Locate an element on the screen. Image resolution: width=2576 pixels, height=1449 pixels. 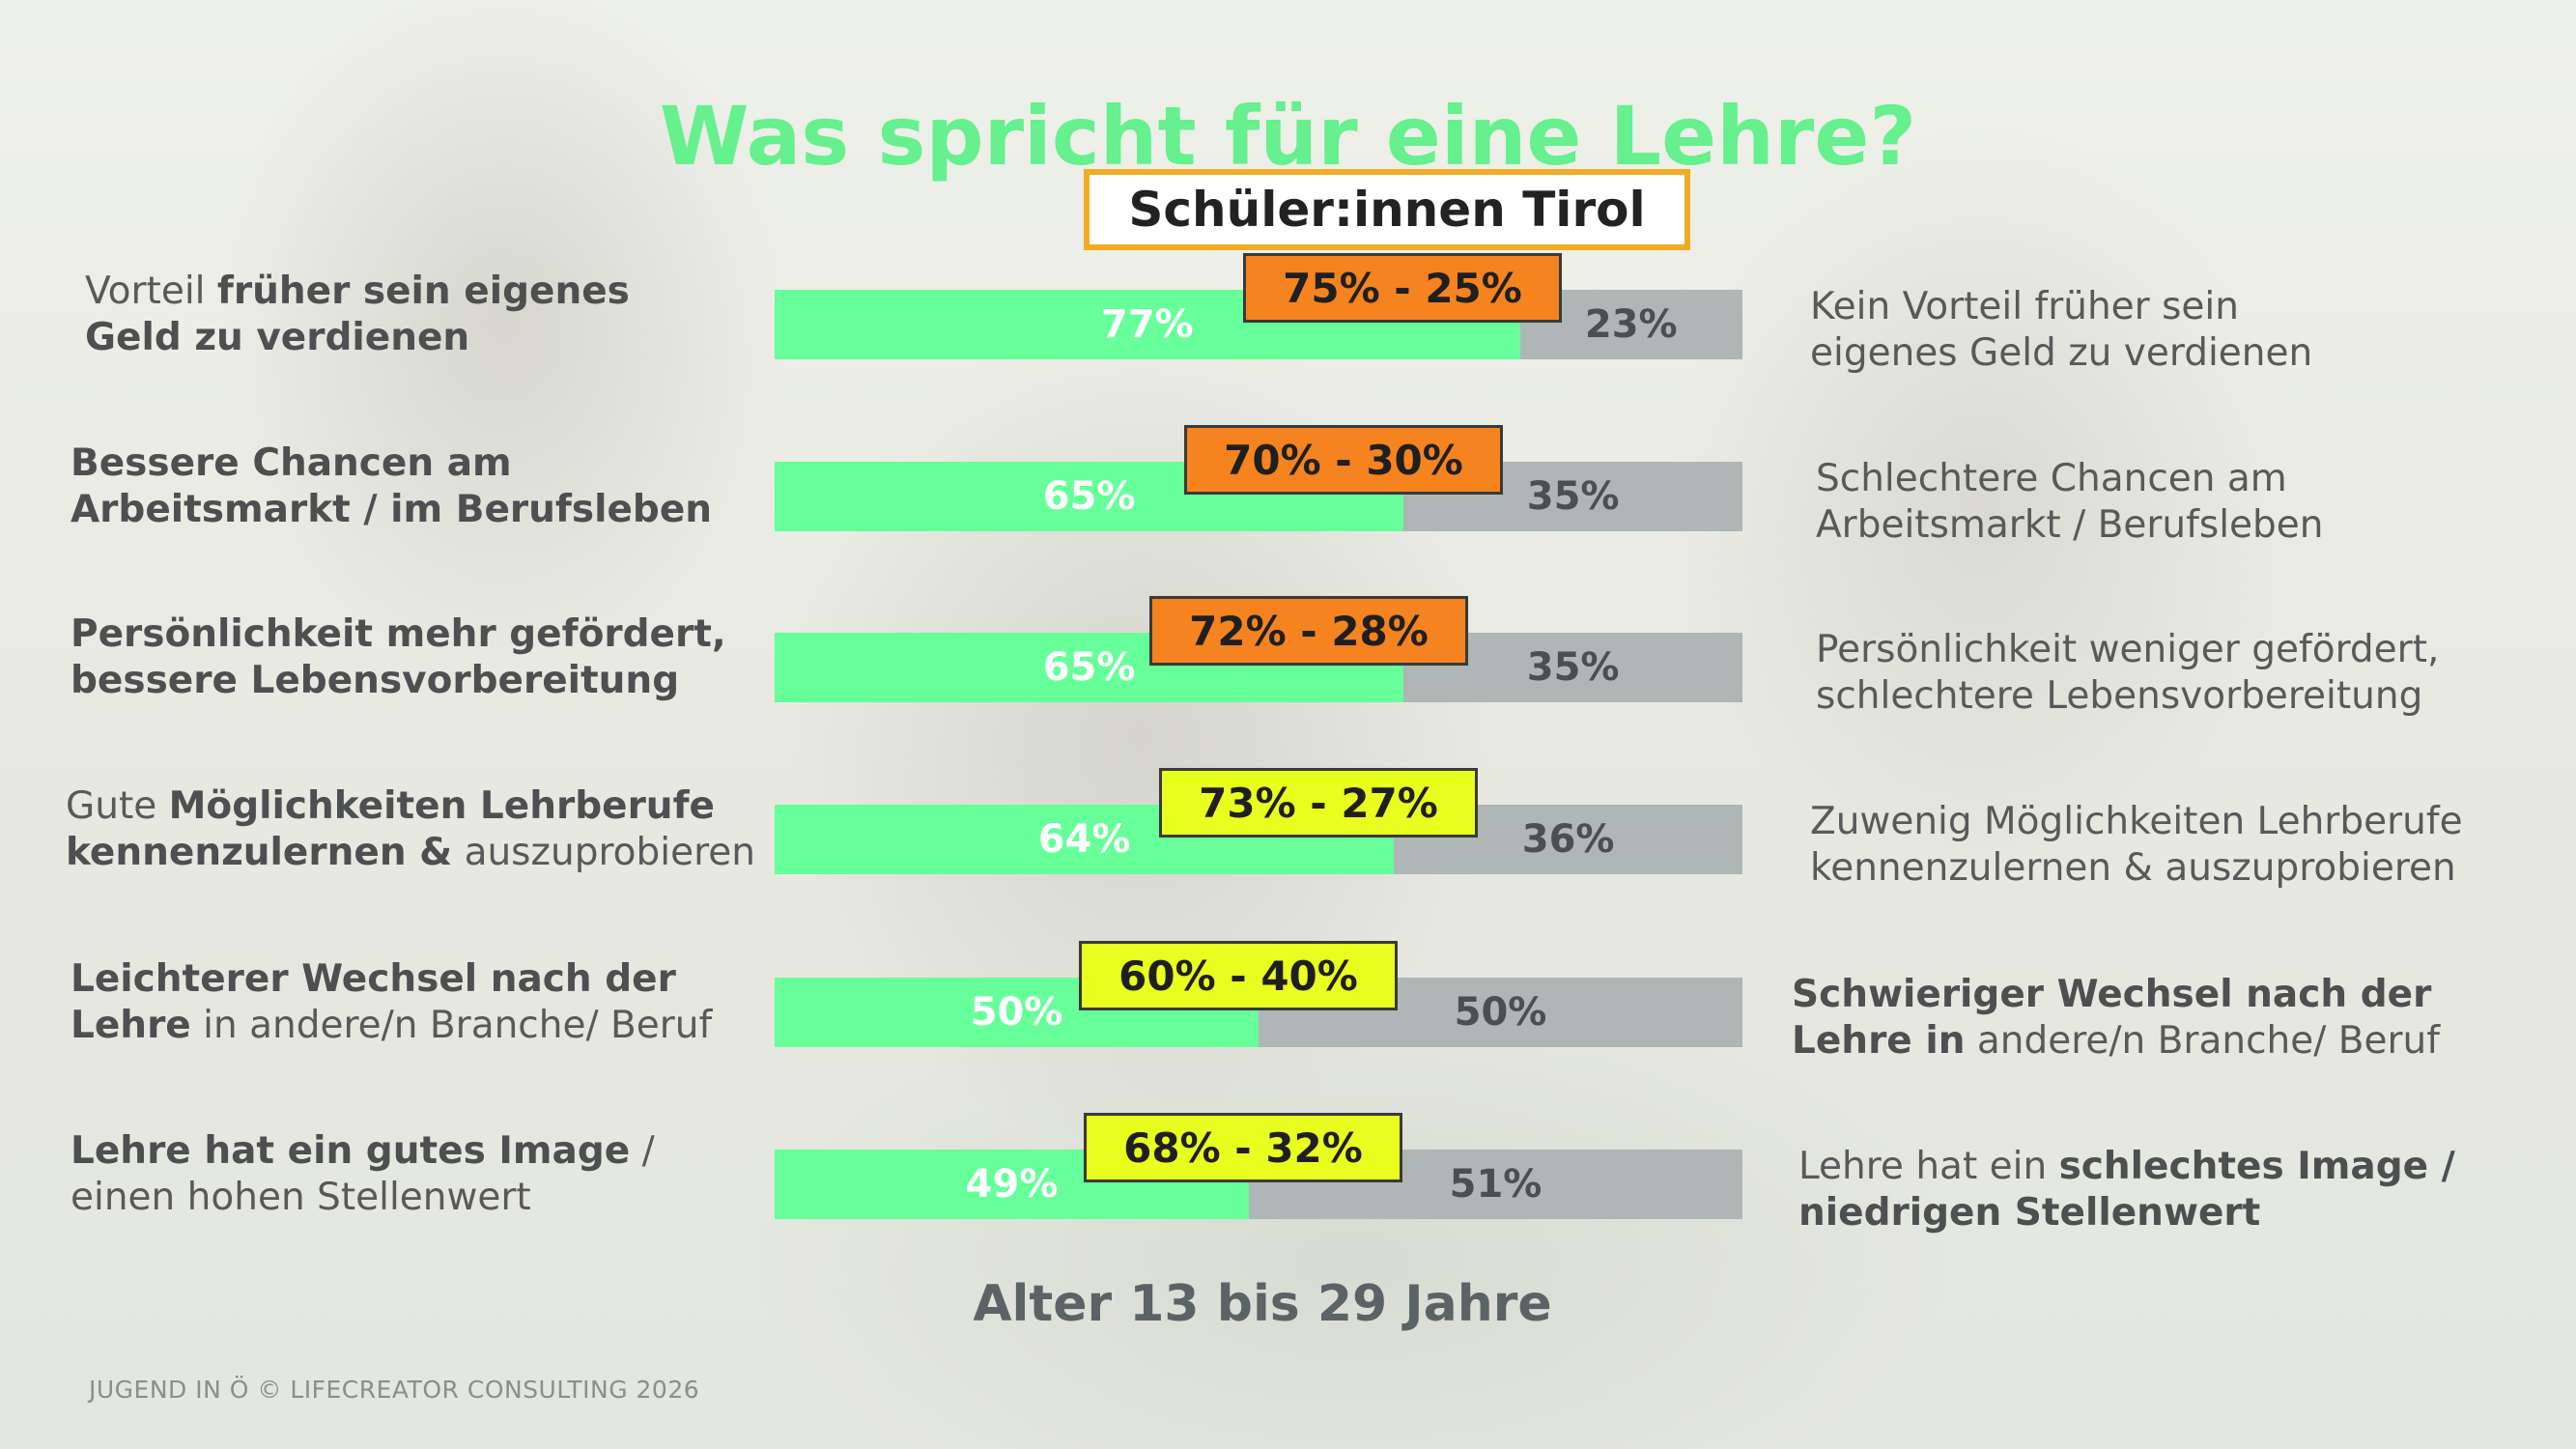
value-label-positive: 64% is located at coordinates (1084, 839).